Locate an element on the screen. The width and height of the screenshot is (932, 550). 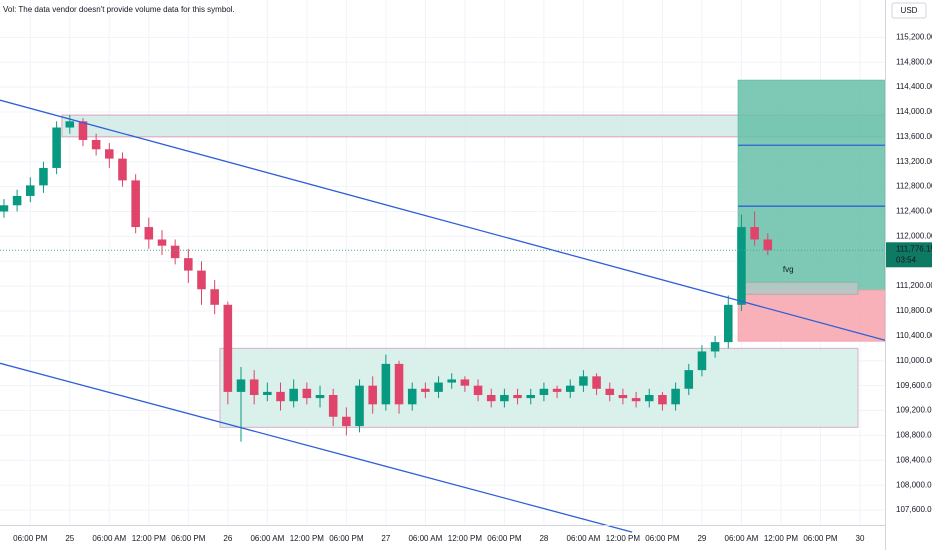
y-tick-label: 113,200.00 is located at coordinates (914, 161).